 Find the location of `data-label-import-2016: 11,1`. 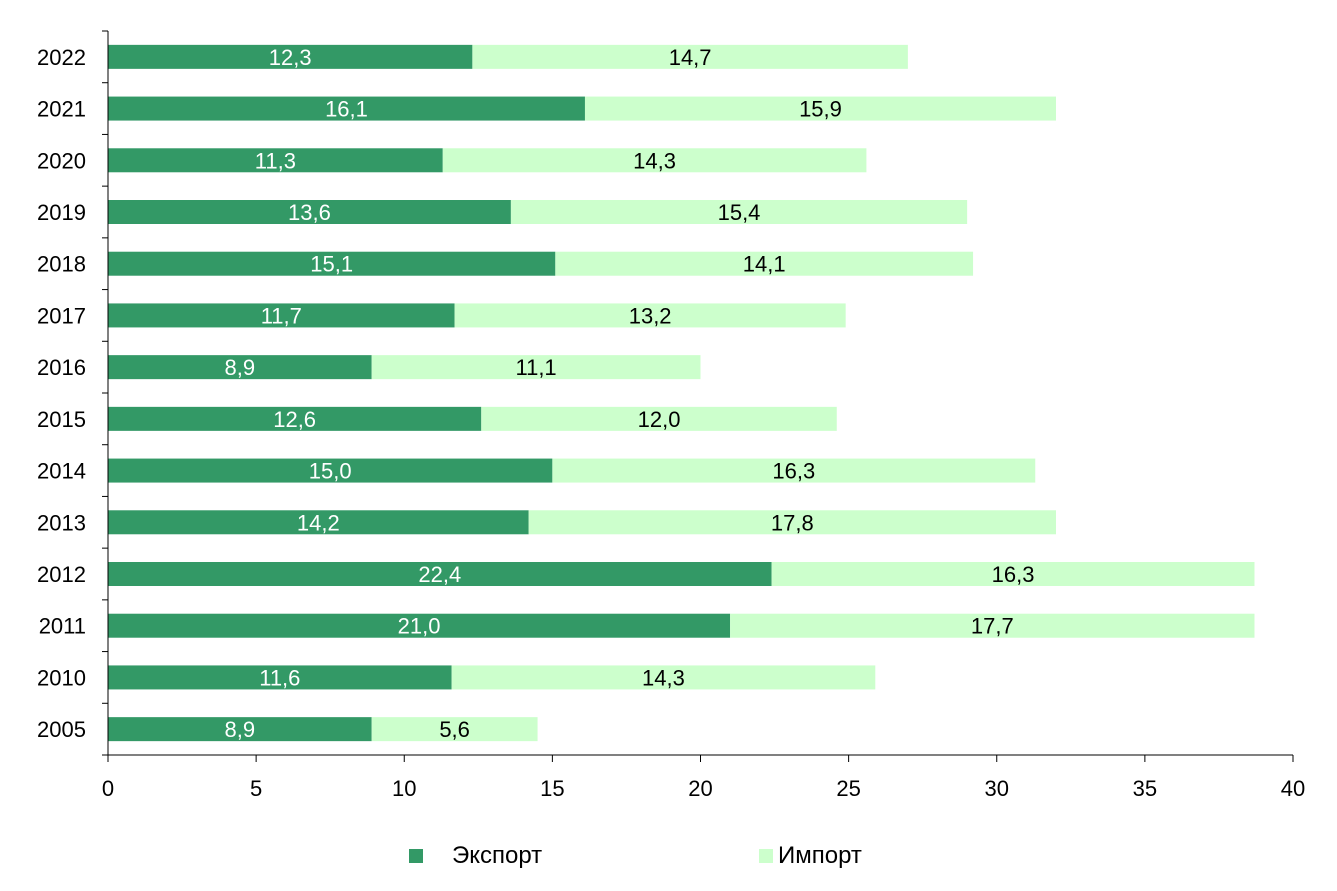

data-label-import-2016: 11,1 is located at coordinates (535, 367).